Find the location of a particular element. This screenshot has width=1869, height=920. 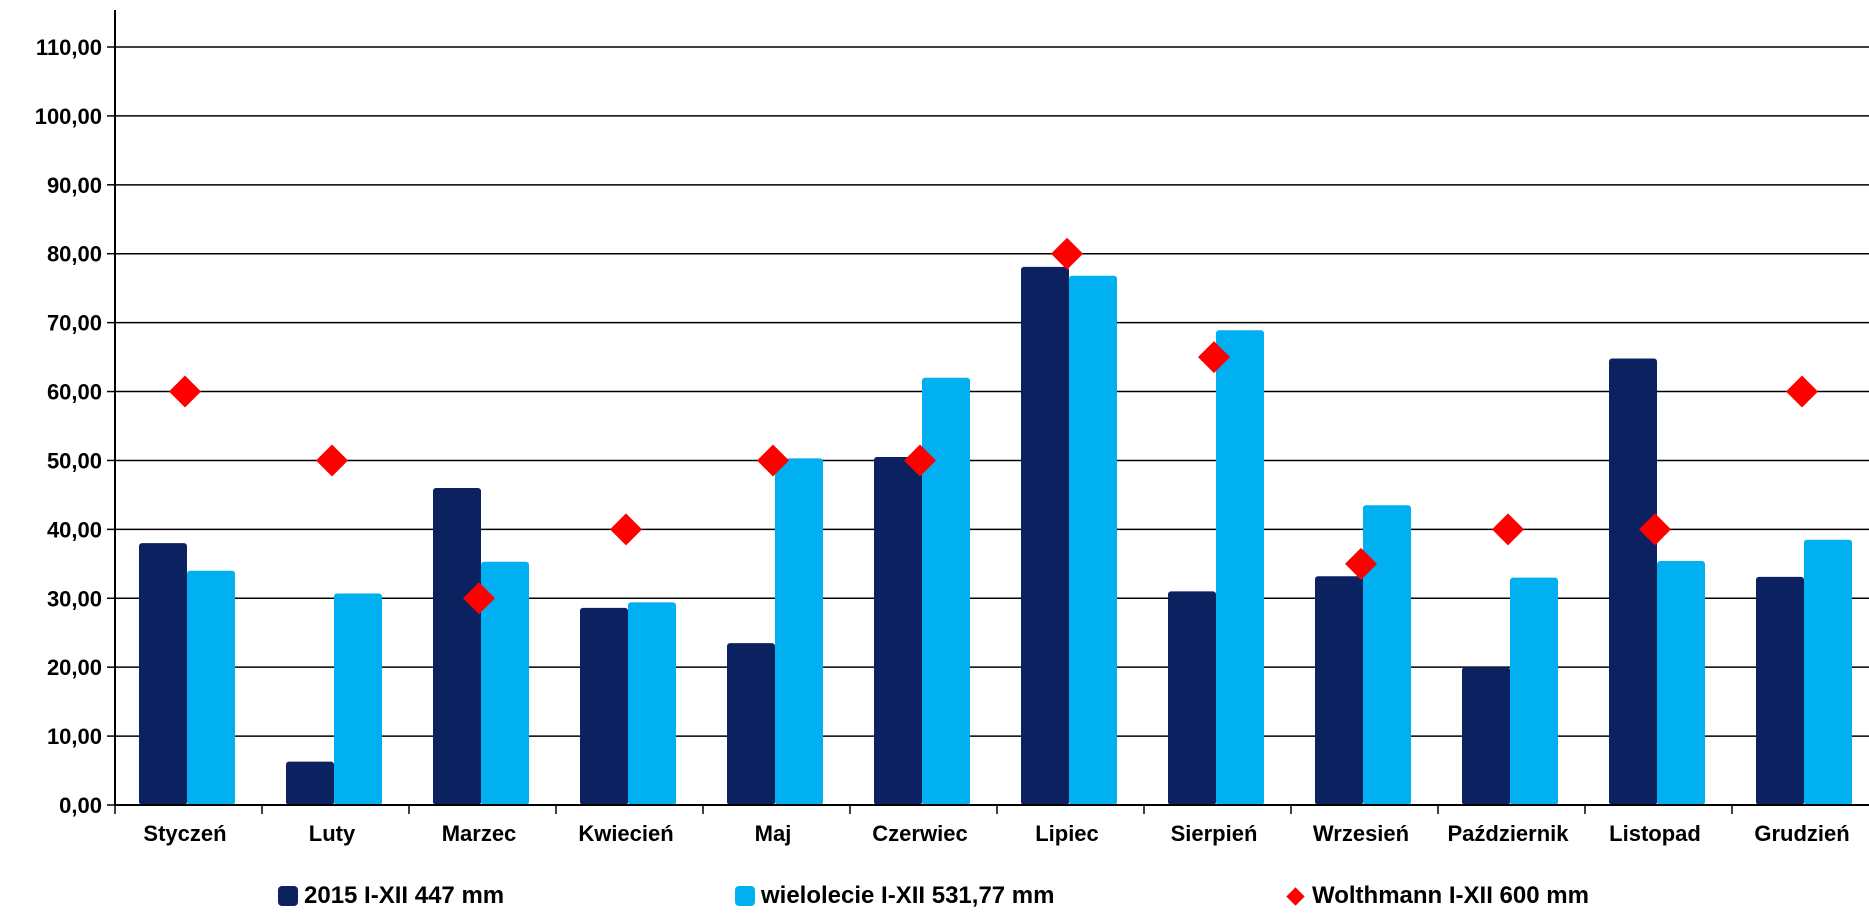

y-tick-label: 100,00 is located at coordinates (68, 116).